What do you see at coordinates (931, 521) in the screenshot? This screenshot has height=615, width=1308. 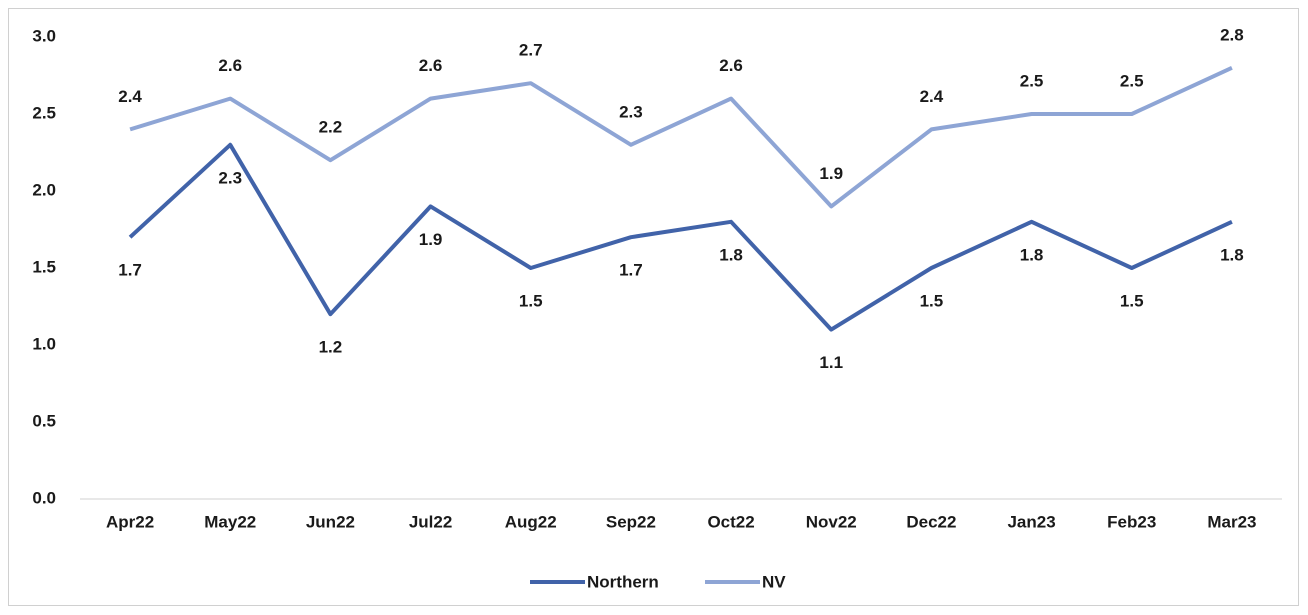 I see `x-tick-label: Dec22` at bounding box center [931, 521].